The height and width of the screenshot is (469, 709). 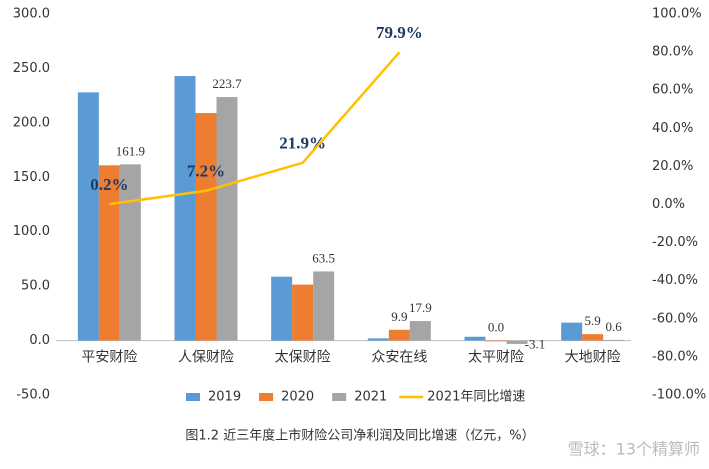 What do you see at coordinates (109, 184) in the screenshot?
I see `line-label: 0.2%` at bounding box center [109, 184].